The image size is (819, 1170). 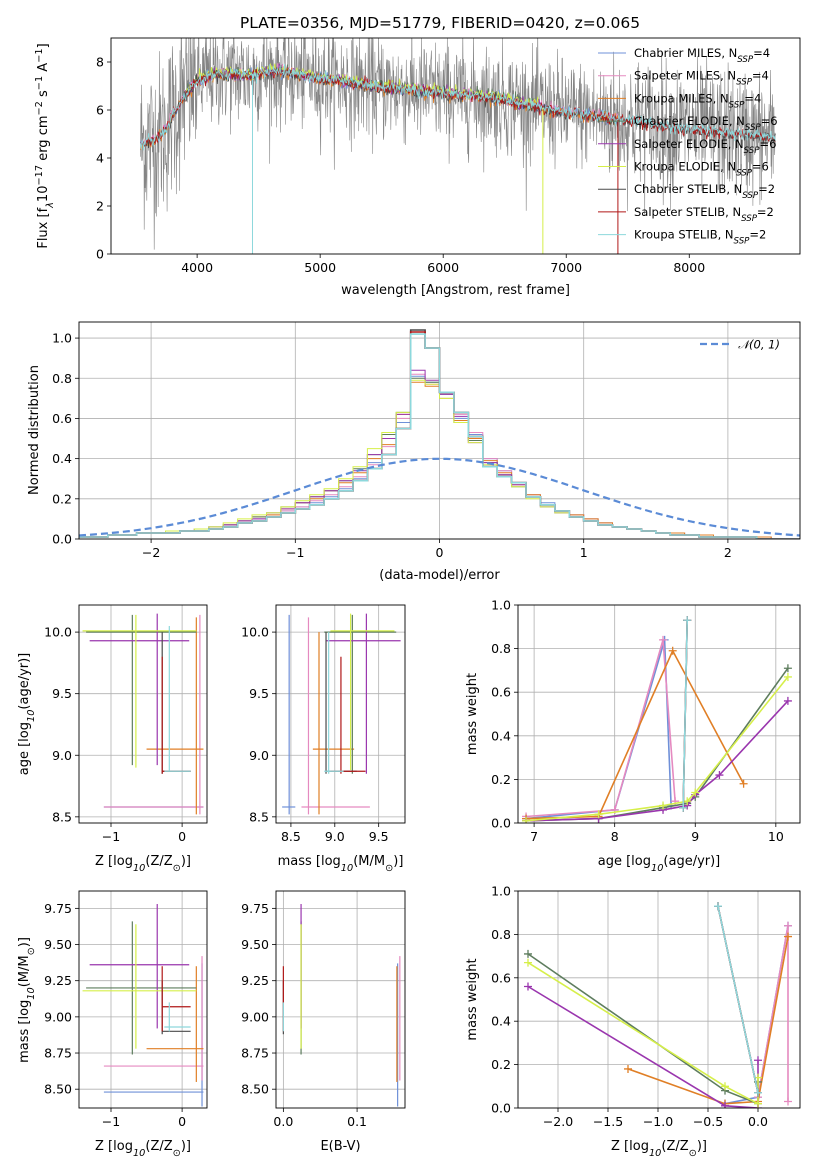 I want to click on y-tick-label: 0, so click(x=100, y=254).